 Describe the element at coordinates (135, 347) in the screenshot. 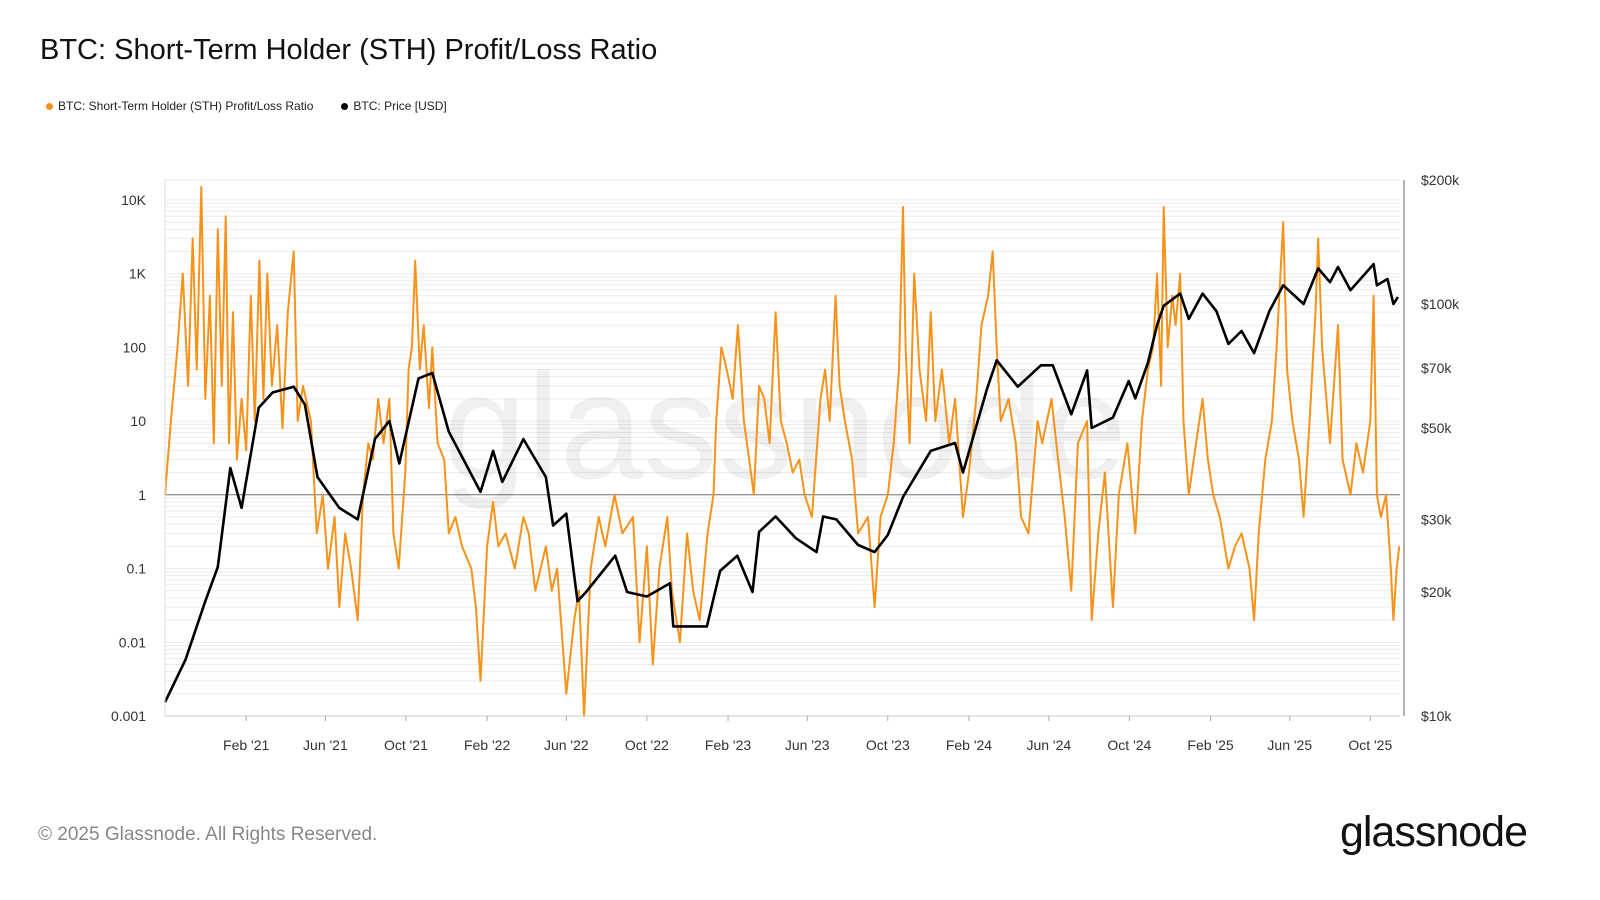

I see `y-left-tick-label: 100` at that location.